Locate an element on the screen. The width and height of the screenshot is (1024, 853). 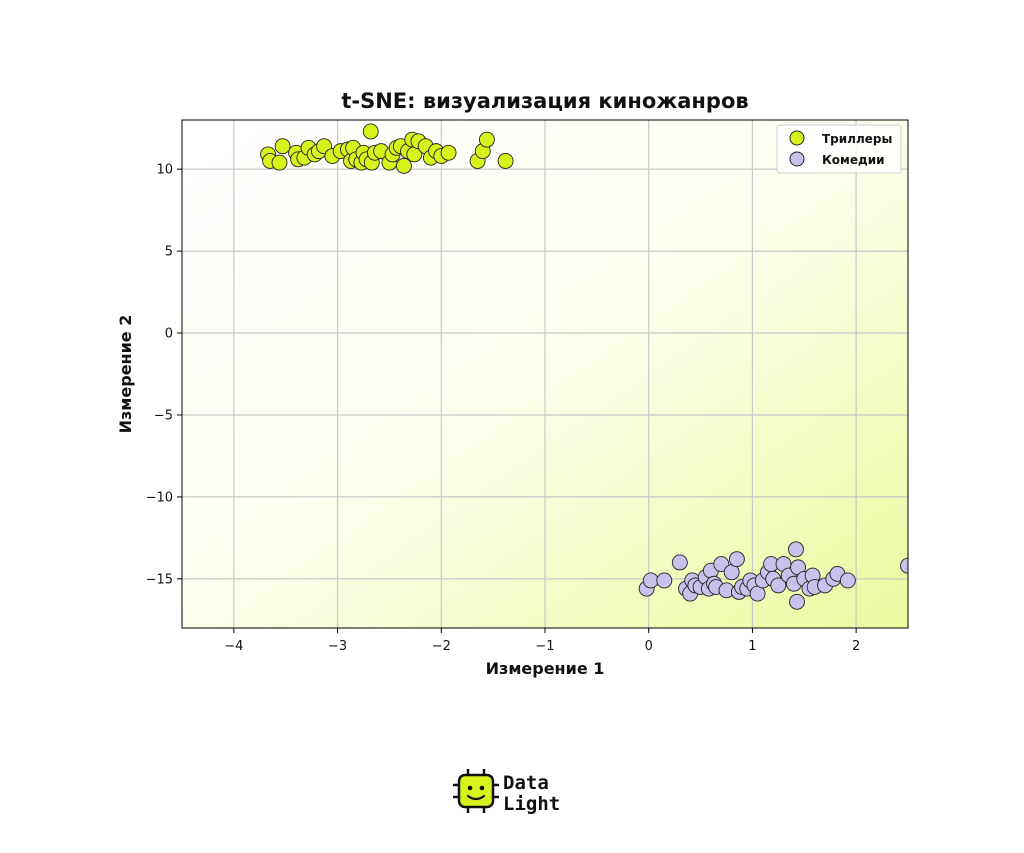
x-tick-label: −1 is located at coordinates (544, 646).